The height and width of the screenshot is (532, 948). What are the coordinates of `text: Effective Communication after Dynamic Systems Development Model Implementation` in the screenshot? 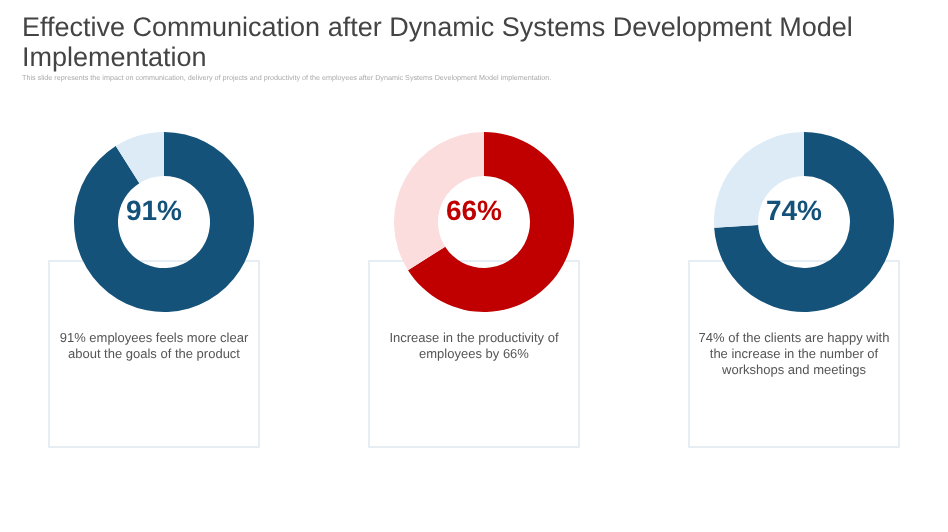 It's located at (438, 42).